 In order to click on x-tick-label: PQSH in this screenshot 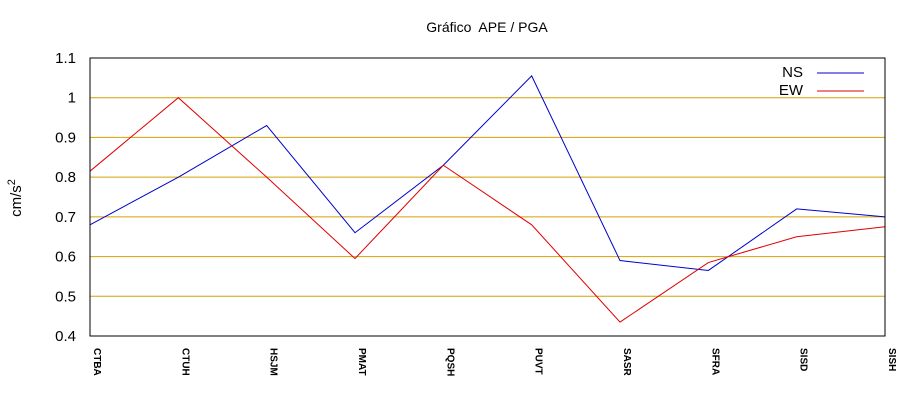, I will do `click(449, 362)`.